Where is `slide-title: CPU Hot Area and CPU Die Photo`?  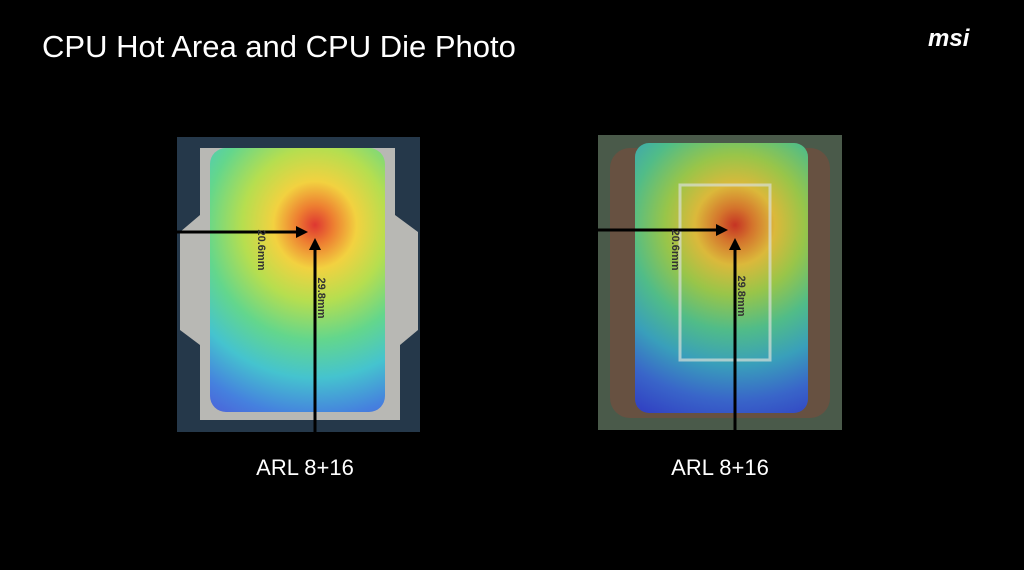
slide-title: CPU Hot Area and CPU Die Photo is located at coordinates (279, 46).